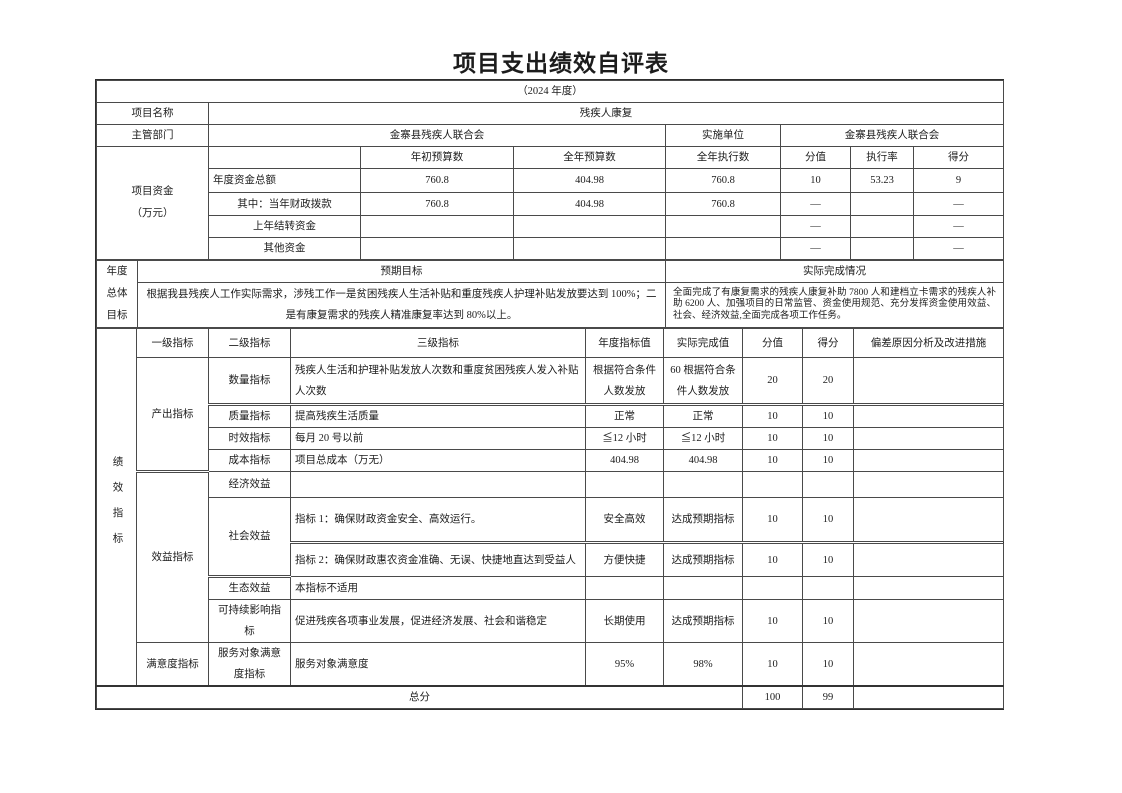 The height and width of the screenshot is (793, 1122). What do you see at coordinates (828, 520) in the screenshot?
I see `social1-score: 10` at bounding box center [828, 520].